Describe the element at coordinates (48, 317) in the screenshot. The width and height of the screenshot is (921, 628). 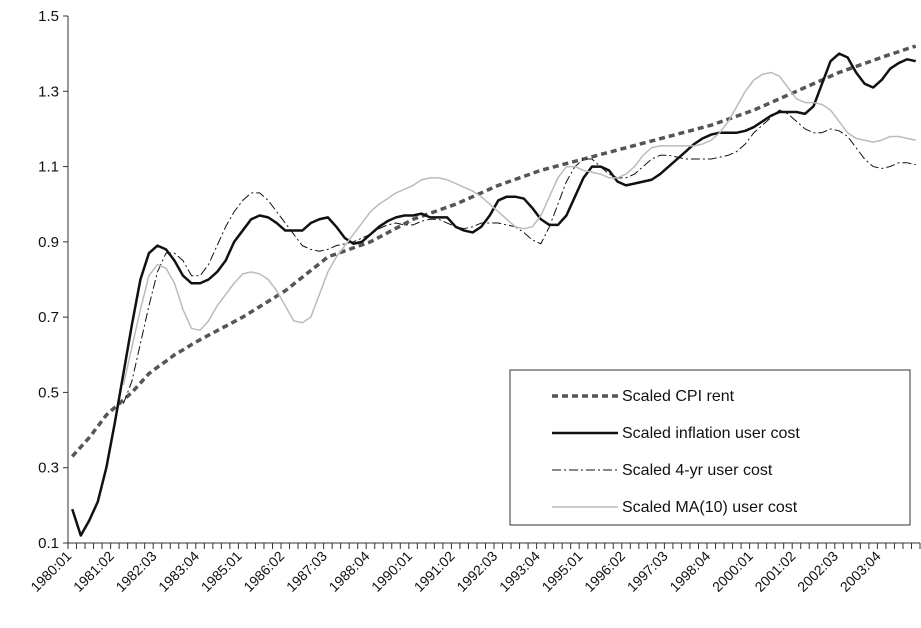
I see `y-tick-label: 0.7` at that location.